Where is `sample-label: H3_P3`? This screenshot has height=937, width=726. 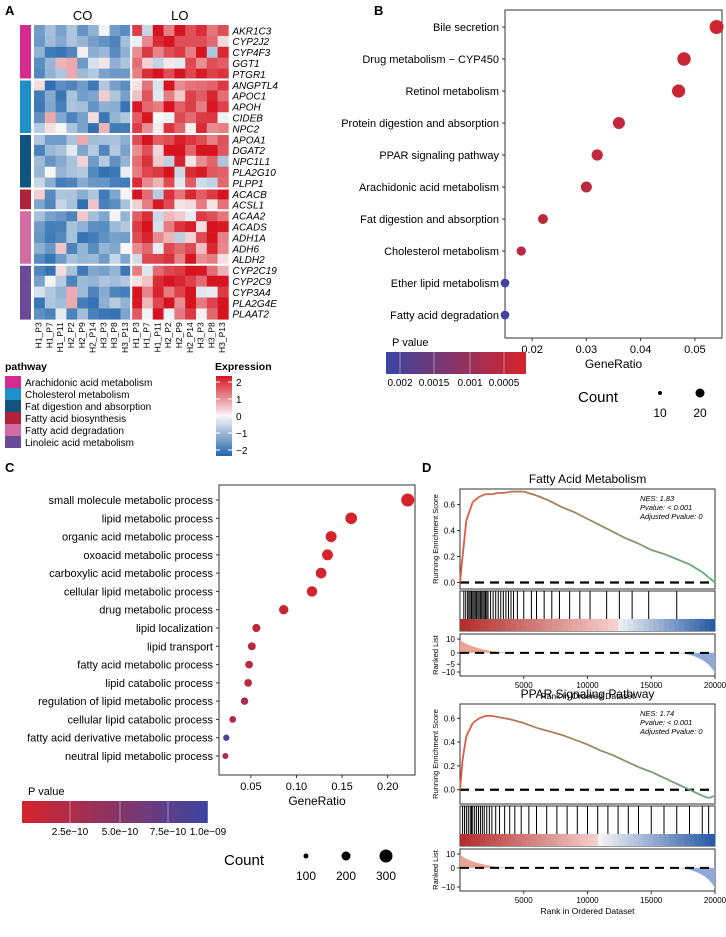 sample-label: H3_P3 is located at coordinates (103, 335).